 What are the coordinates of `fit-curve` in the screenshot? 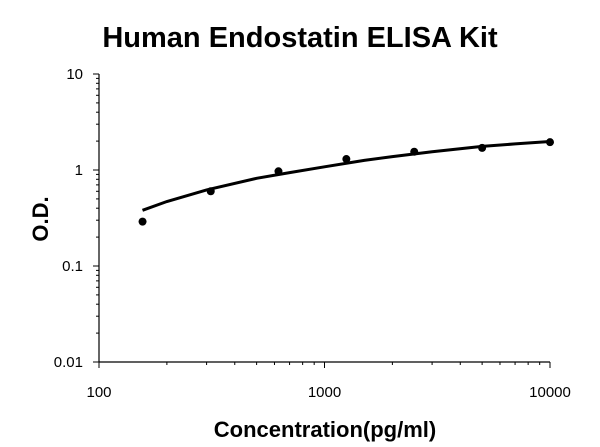 It's located at (346, 176).